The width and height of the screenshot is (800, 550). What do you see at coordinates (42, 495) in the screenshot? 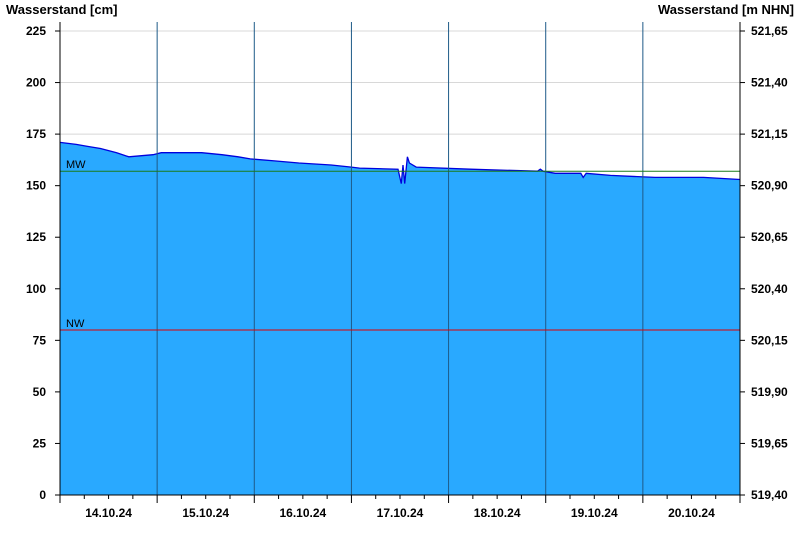
I see `y-tick-label-left: 0` at bounding box center [42, 495].